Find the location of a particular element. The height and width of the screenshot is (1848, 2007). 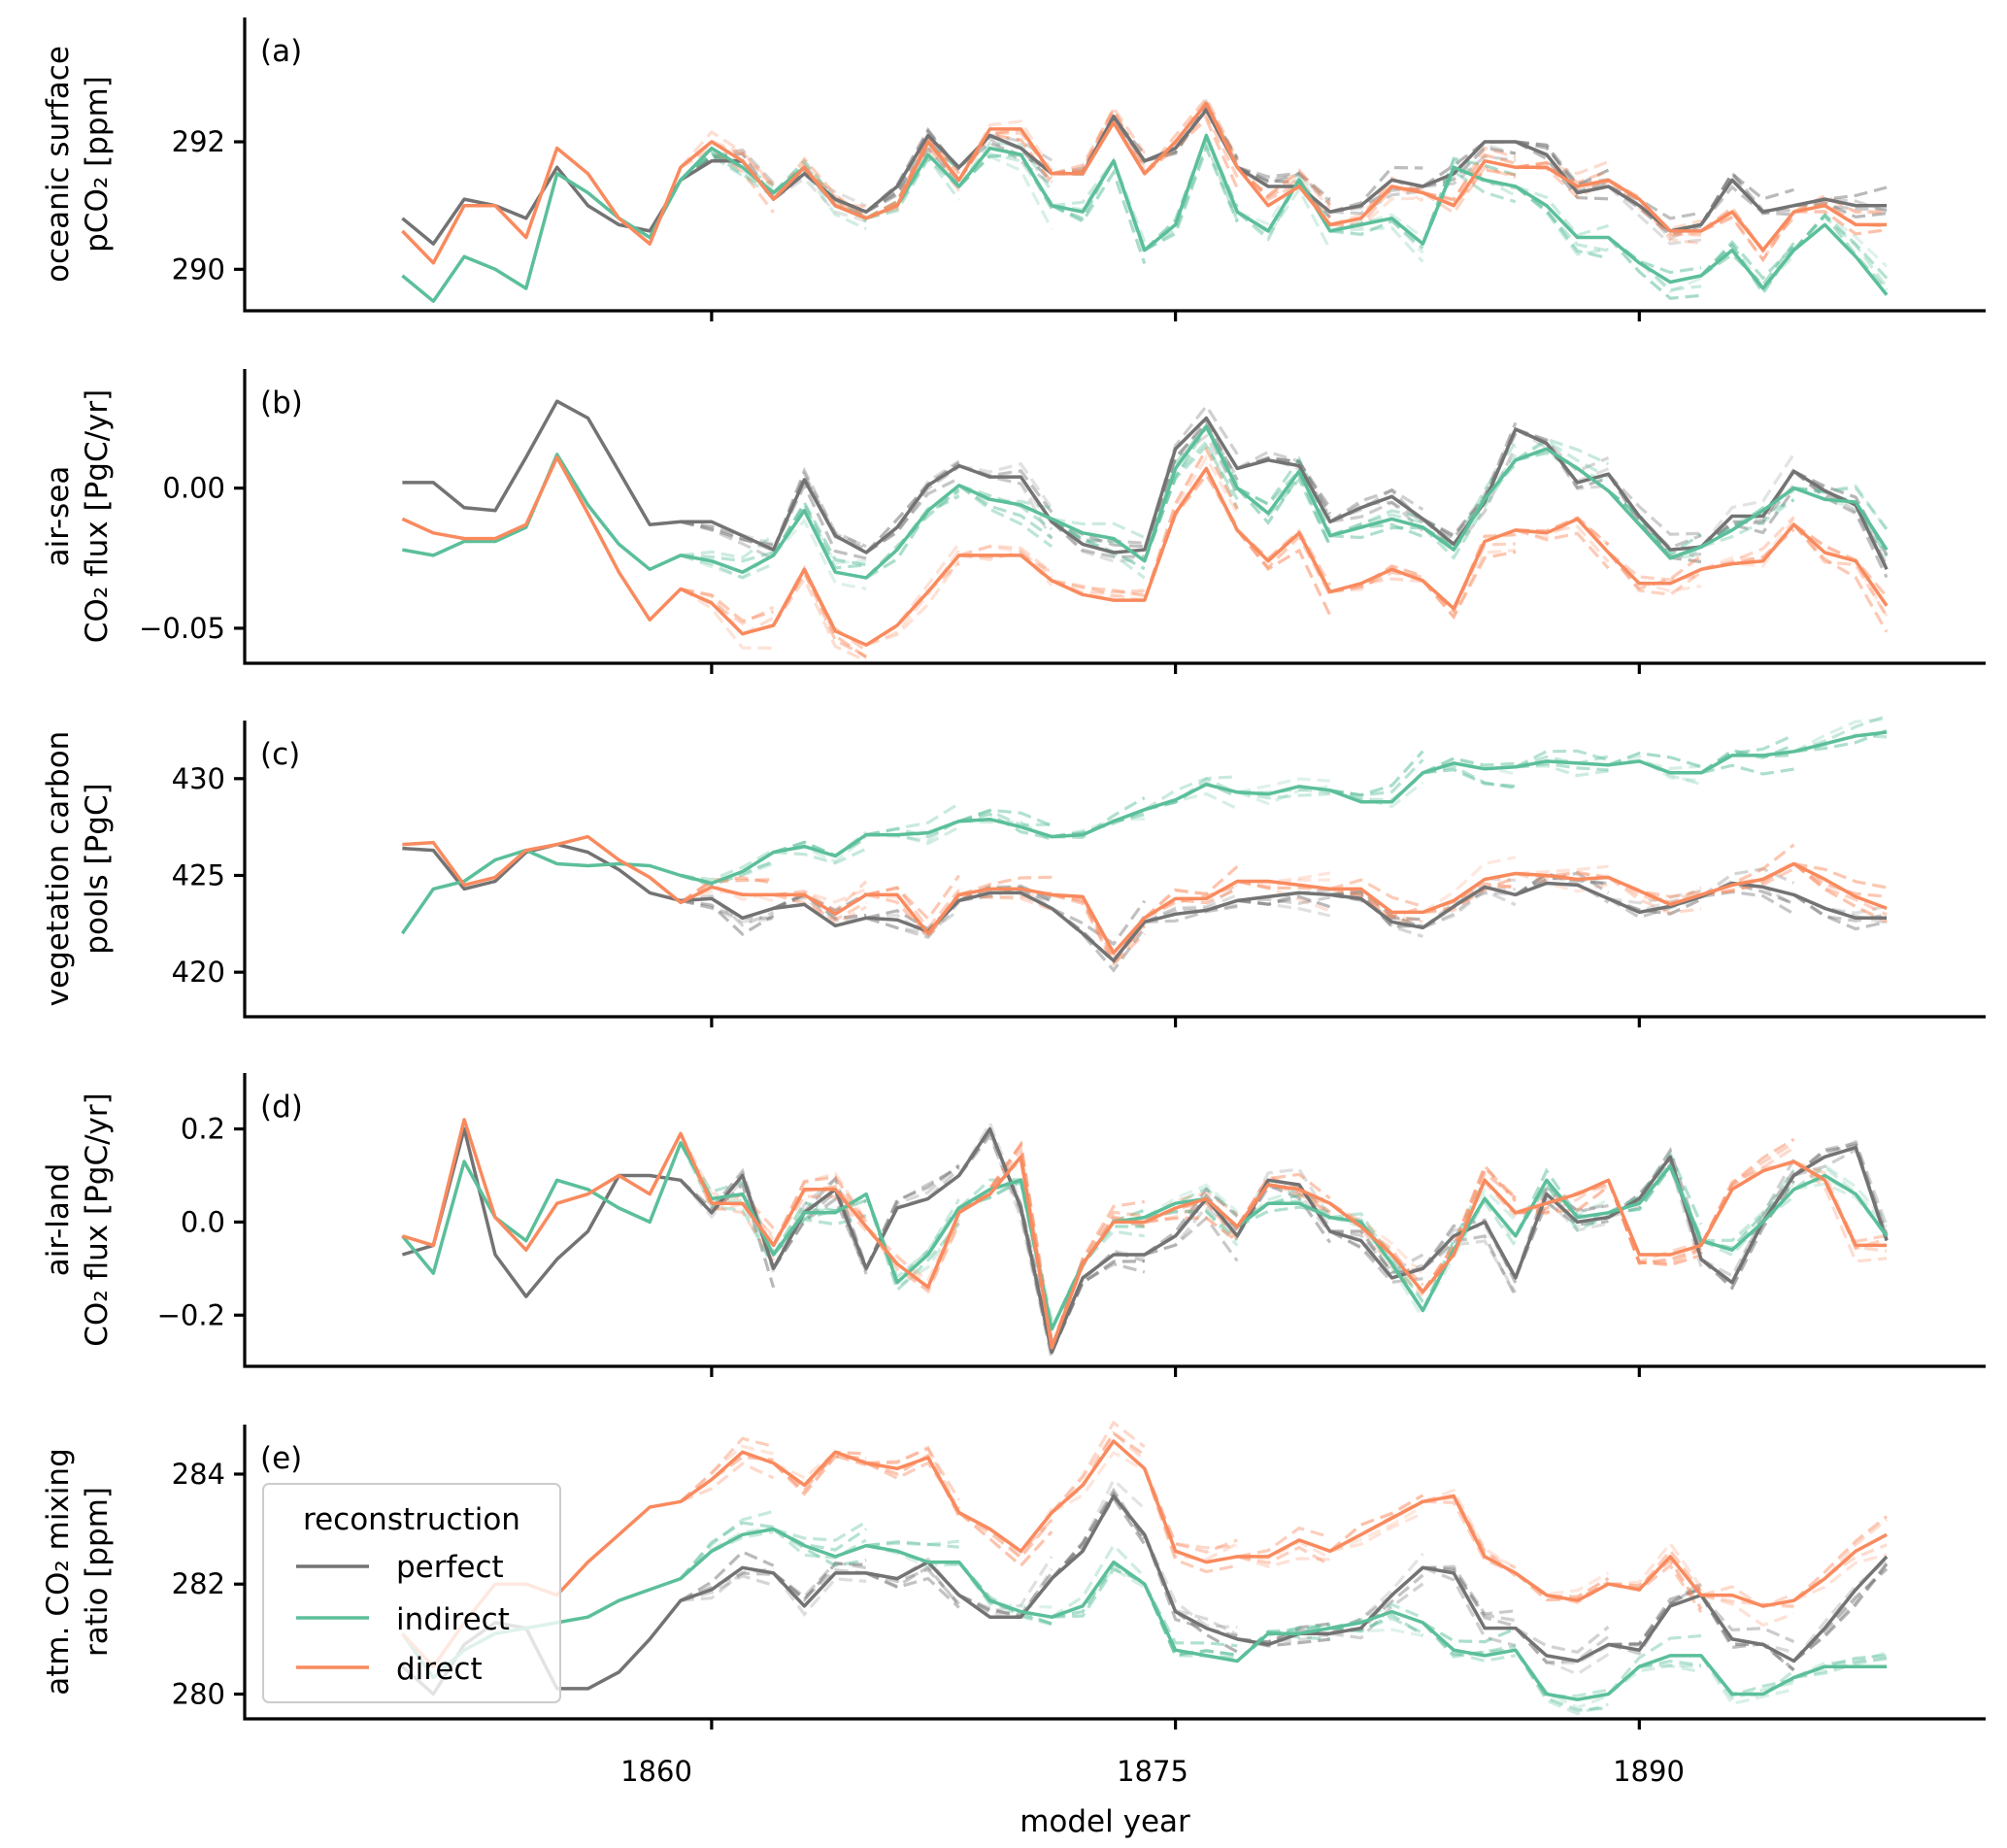

y-tick-label: −0.05 is located at coordinates (182, 628).